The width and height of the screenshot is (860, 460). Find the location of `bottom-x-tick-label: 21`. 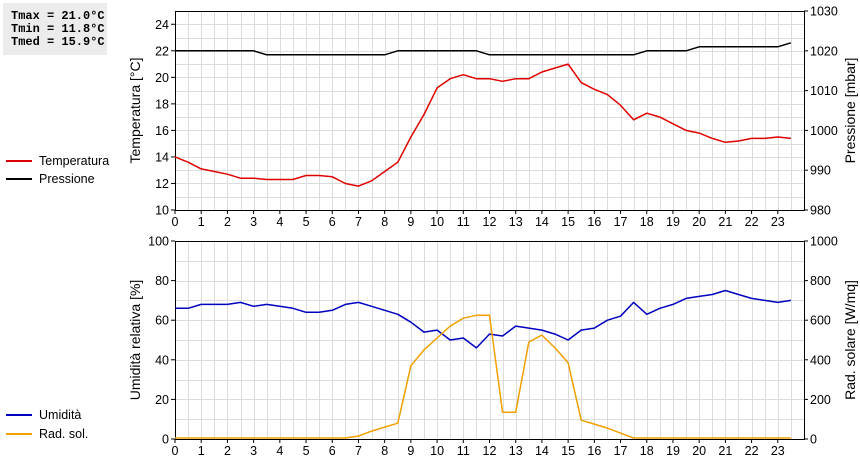

bottom-x-tick-label: 21 is located at coordinates (725, 451).